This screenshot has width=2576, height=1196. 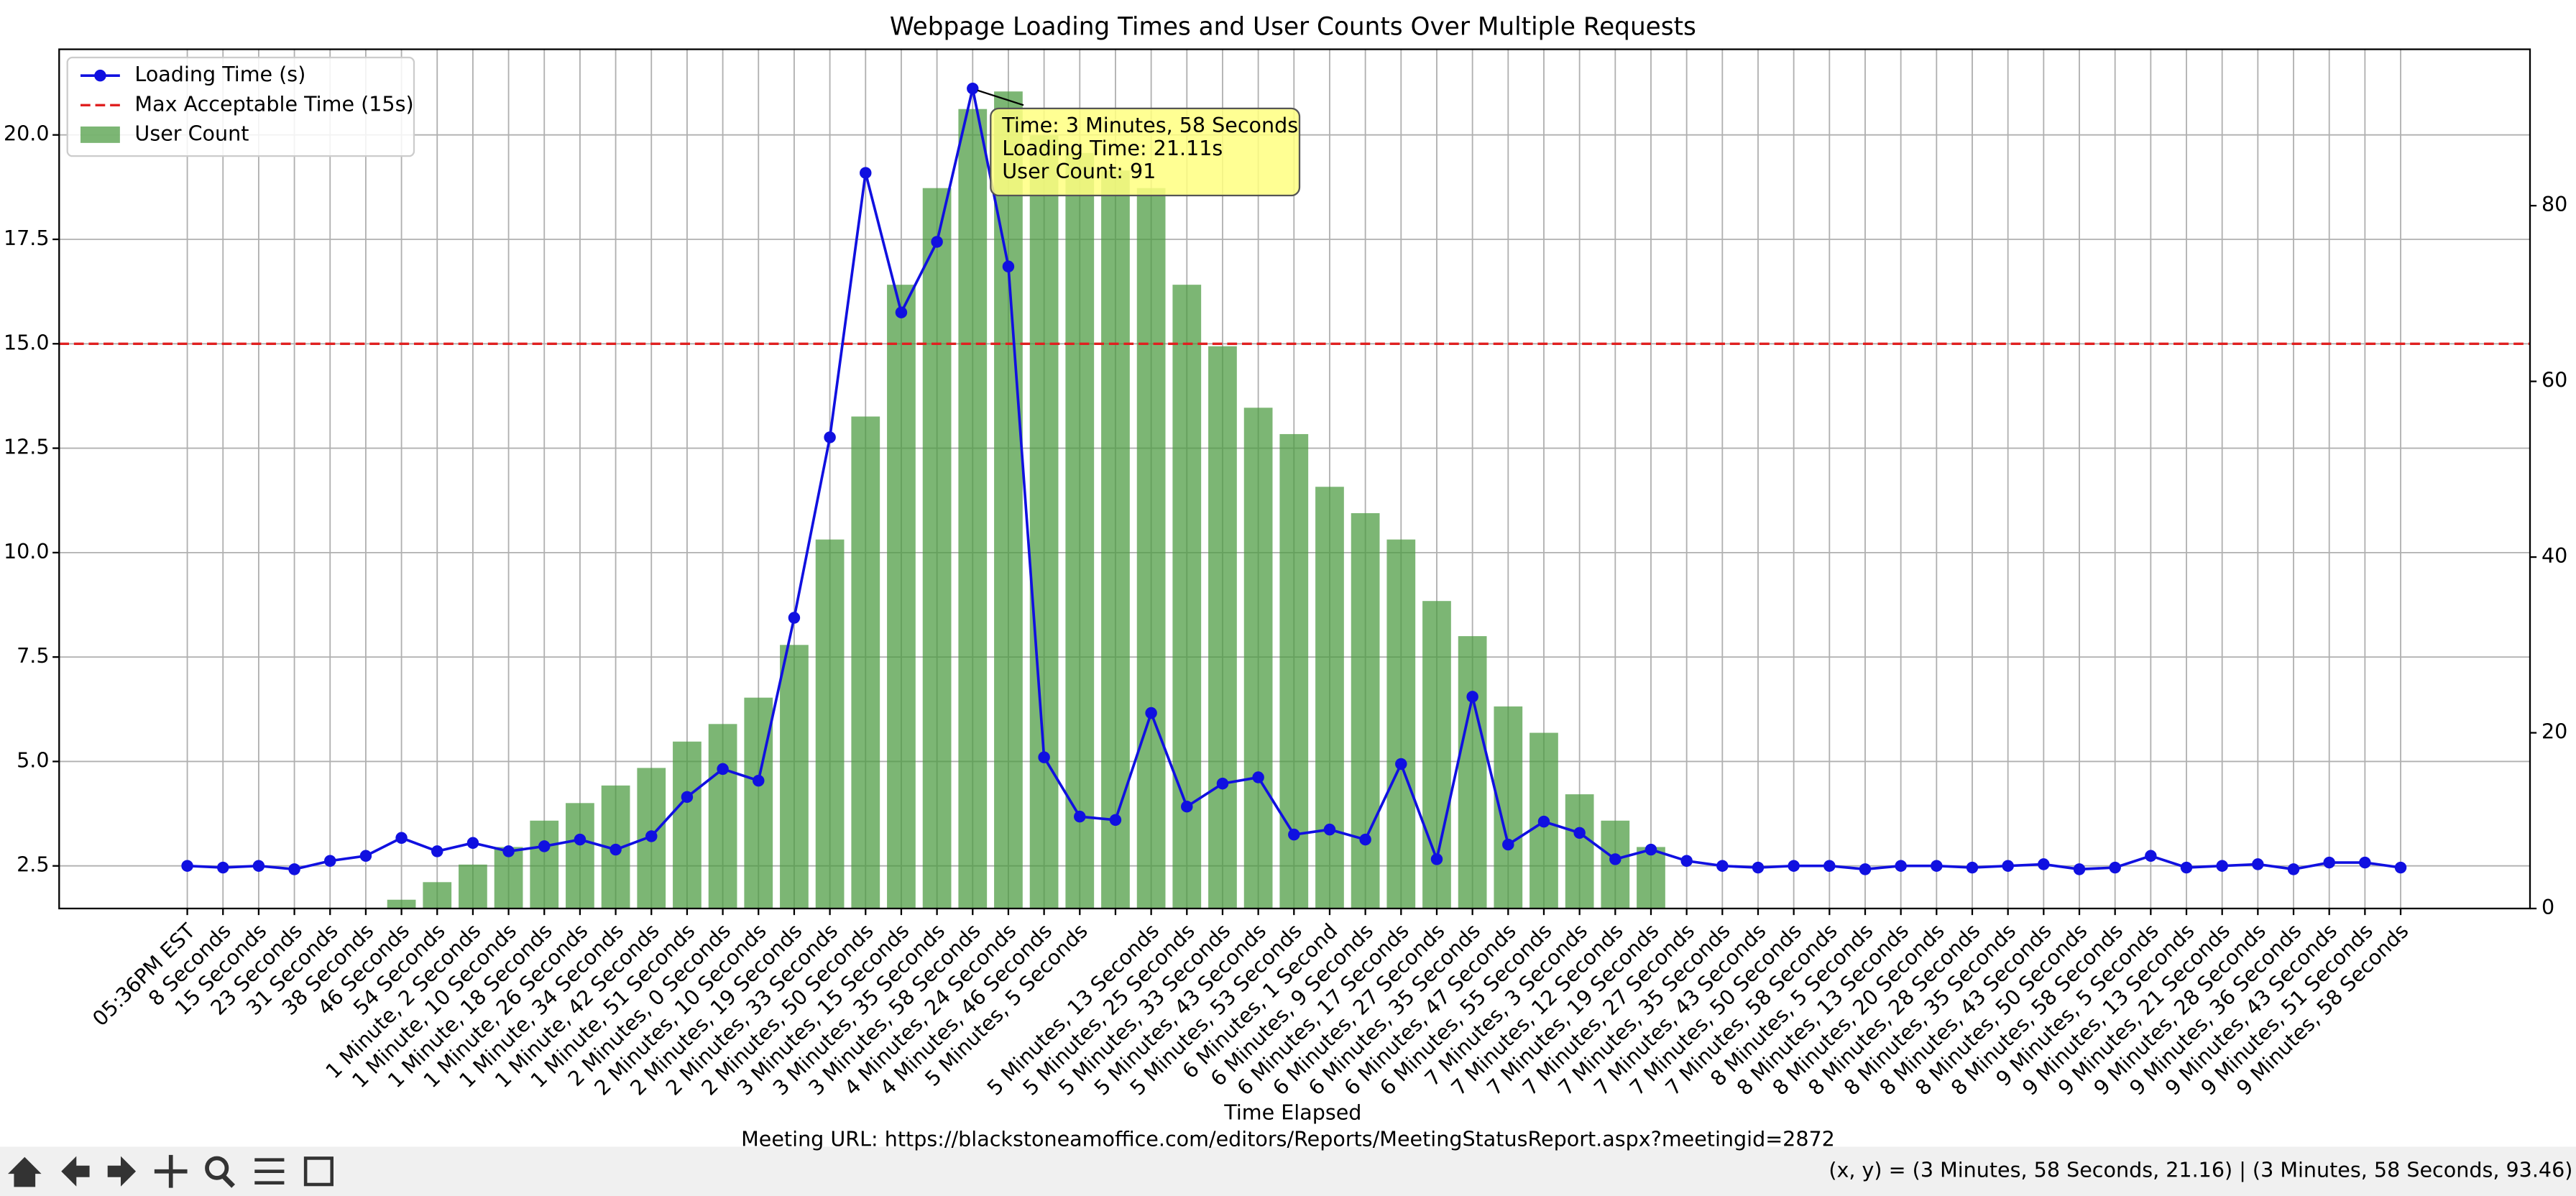 I want to click on back-button, so click(x=75, y=1171).